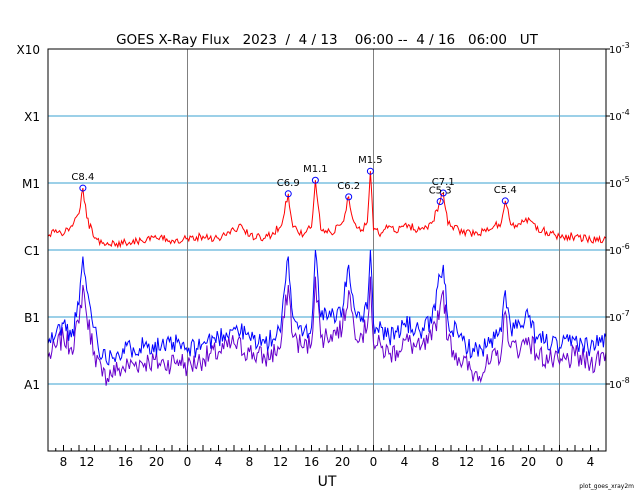 This screenshot has height=500, width=640. Describe the element at coordinates (32, 251) in the screenshot. I see `y-left-label: C1` at that location.